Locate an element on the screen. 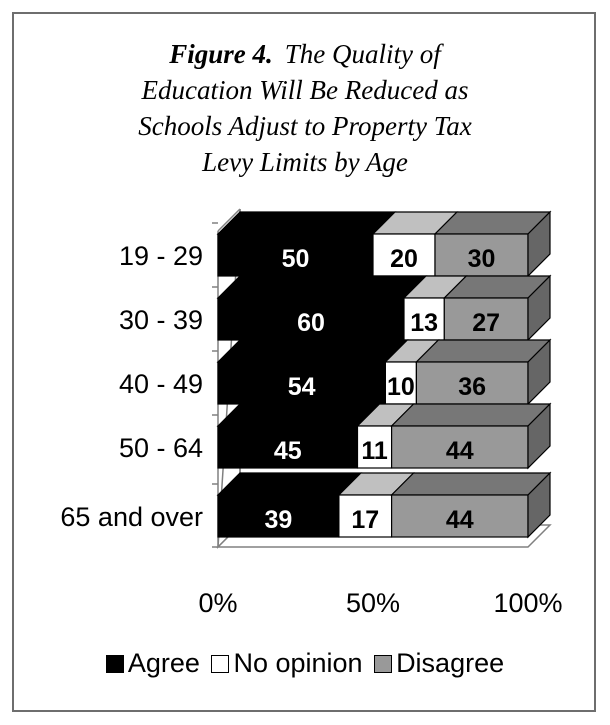  y-tick-label: 19 - 29 is located at coordinates (161, 256).